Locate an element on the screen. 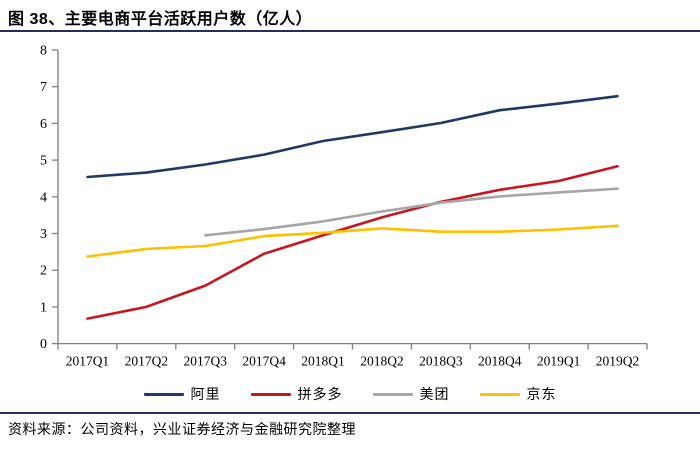  legend-item-meituan: 美团 is located at coordinates (411, 394).